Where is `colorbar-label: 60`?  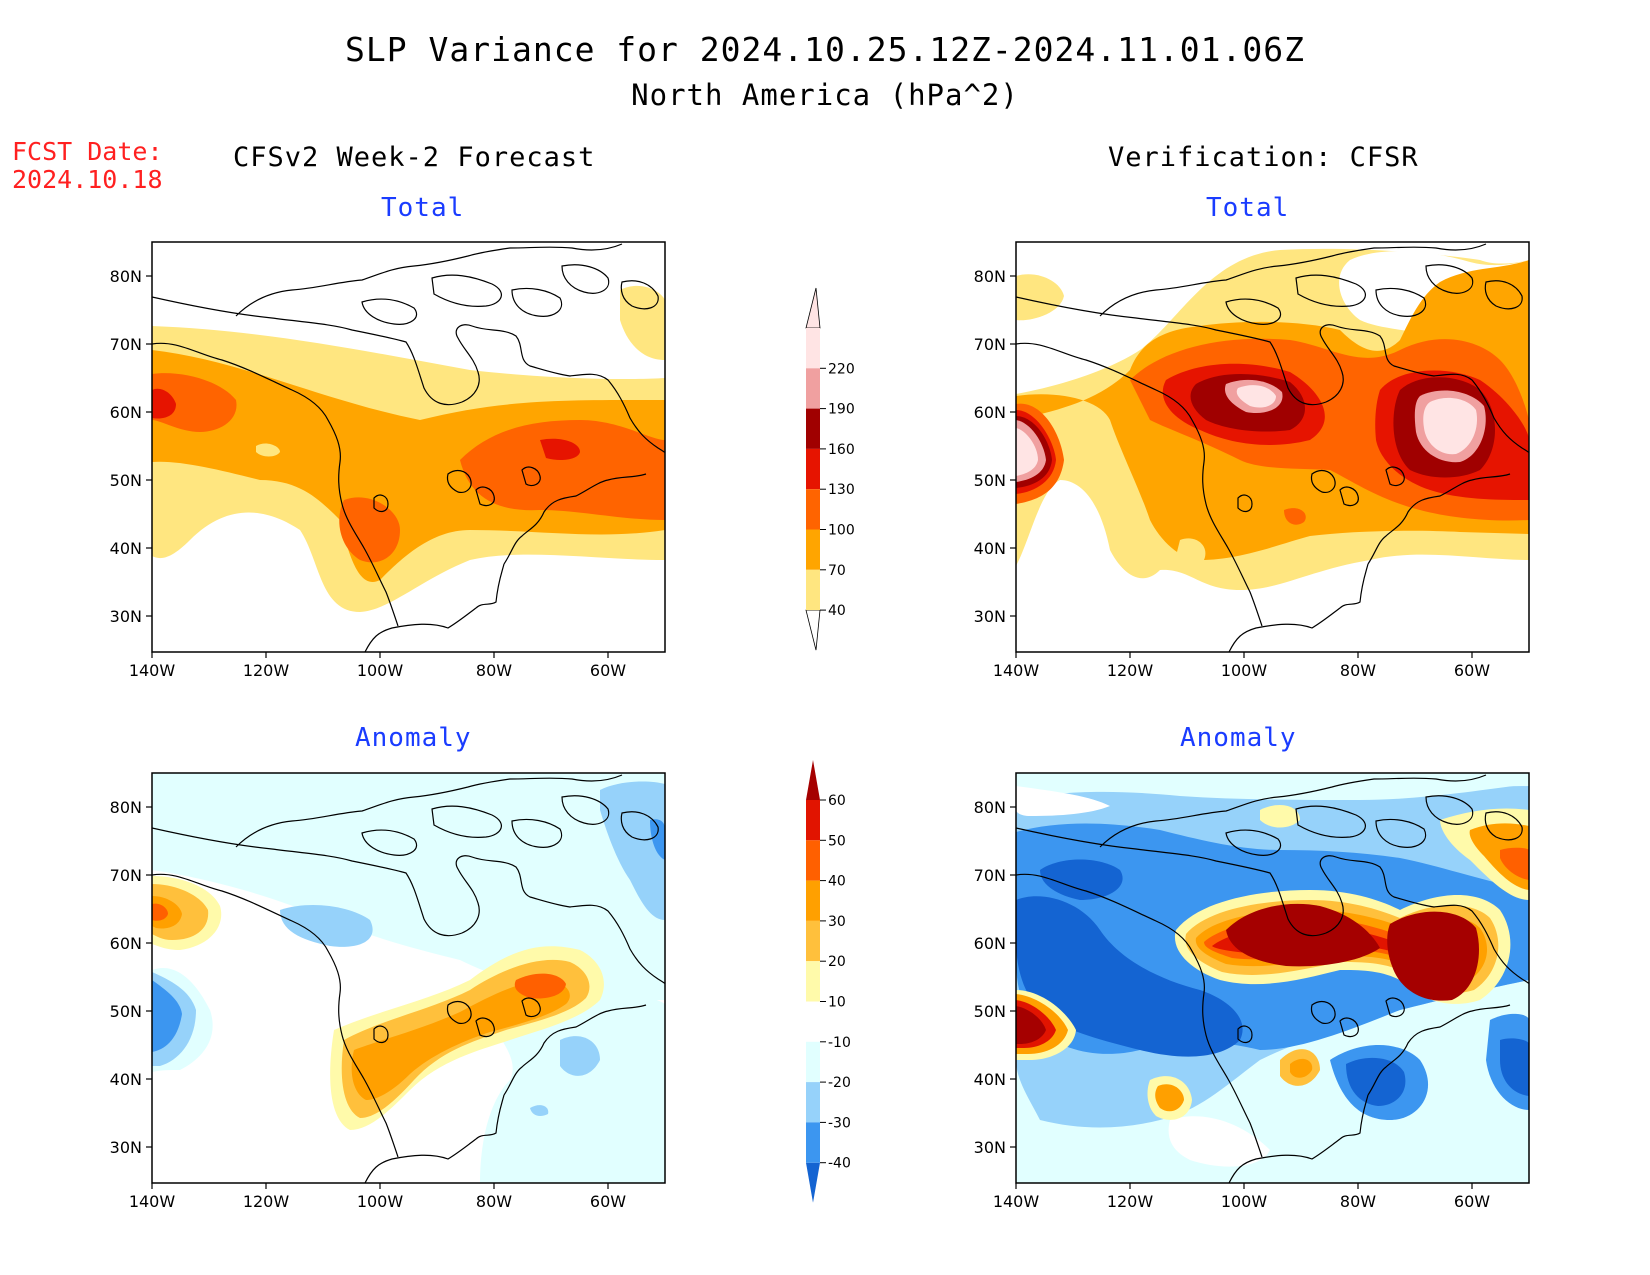 colorbar-label: 60 is located at coordinates (837, 801).